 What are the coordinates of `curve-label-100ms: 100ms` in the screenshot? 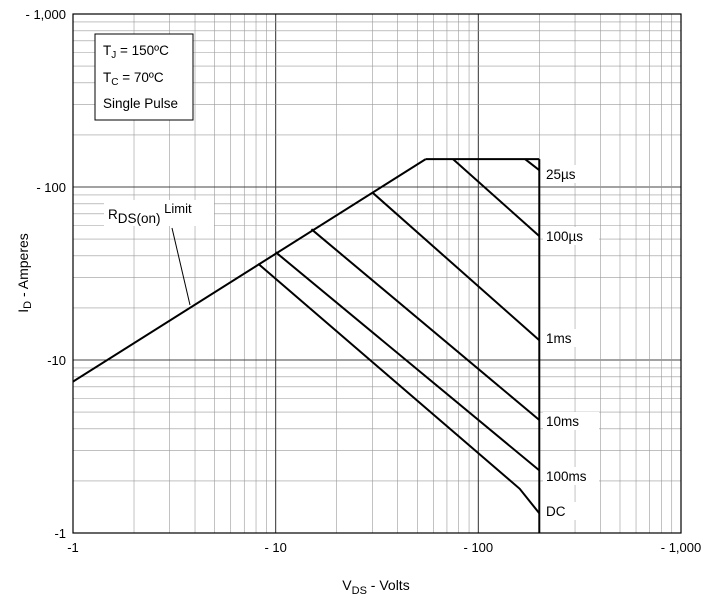 It's located at (566, 476).